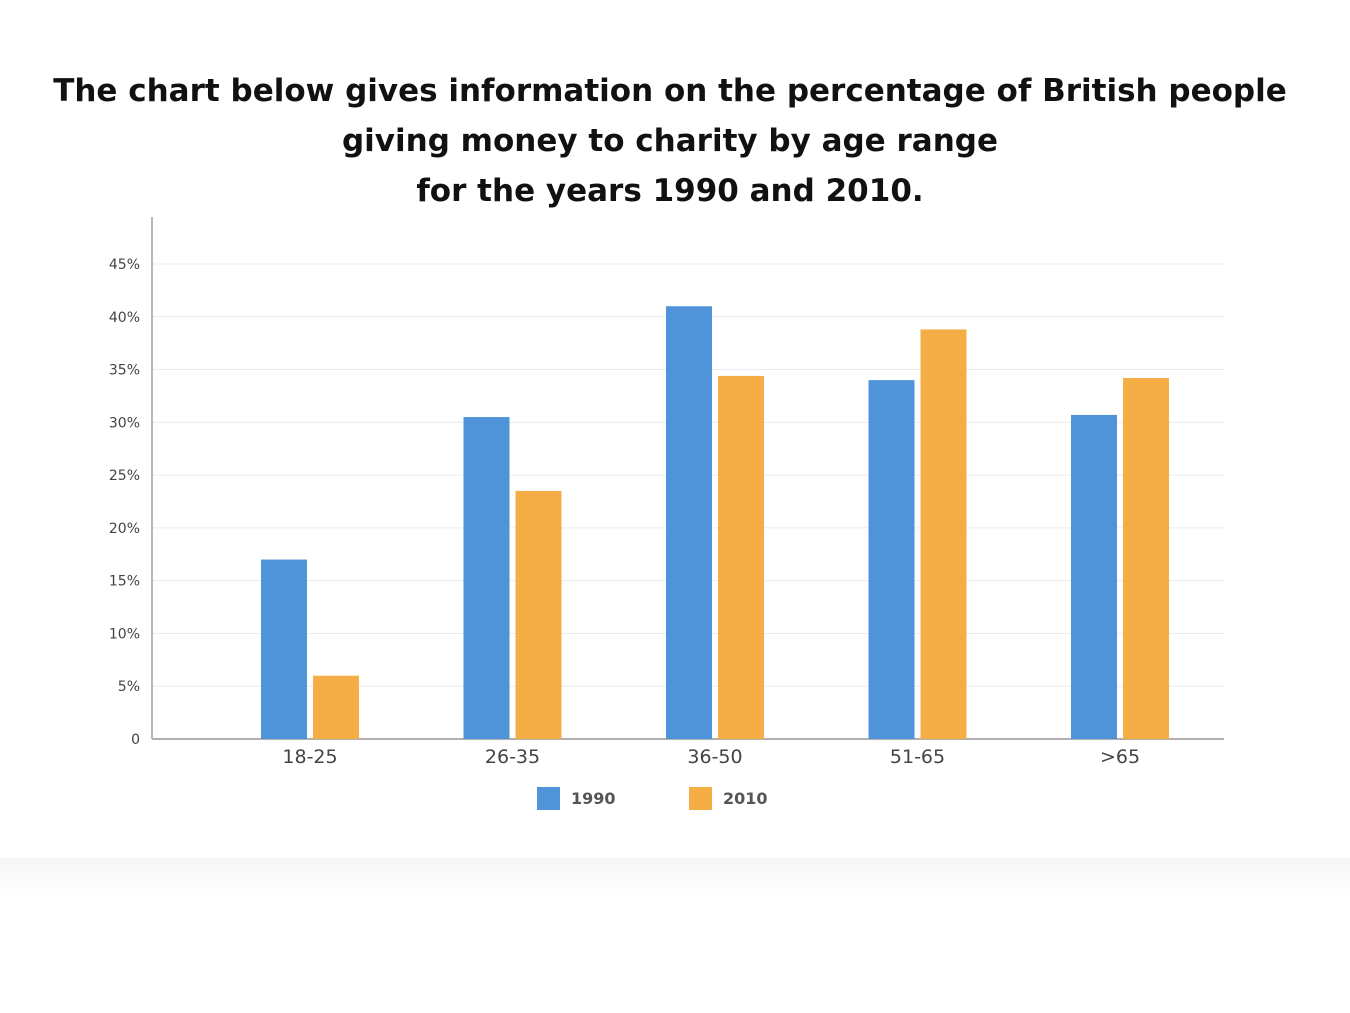 The height and width of the screenshot is (1013, 1350). Describe the element at coordinates (917, 757) in the screenshot. I see `x-category-label: 51-65` at that location.